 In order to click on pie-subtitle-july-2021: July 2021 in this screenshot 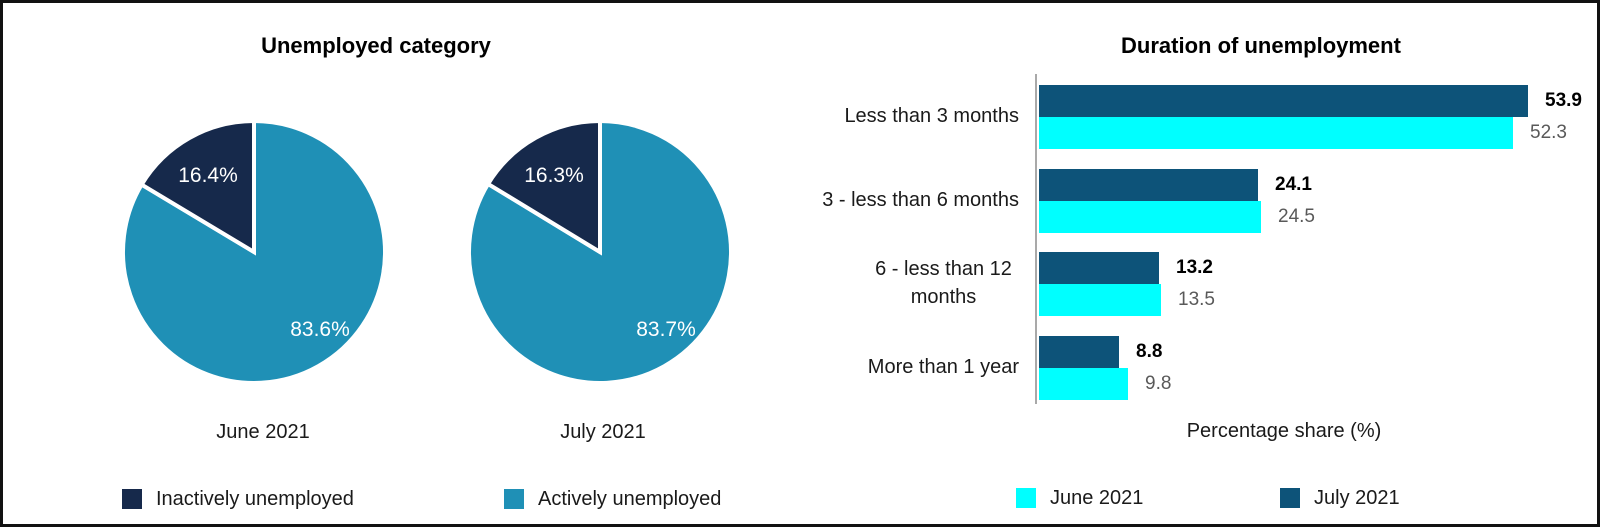, I will do `click(603, 432)`.